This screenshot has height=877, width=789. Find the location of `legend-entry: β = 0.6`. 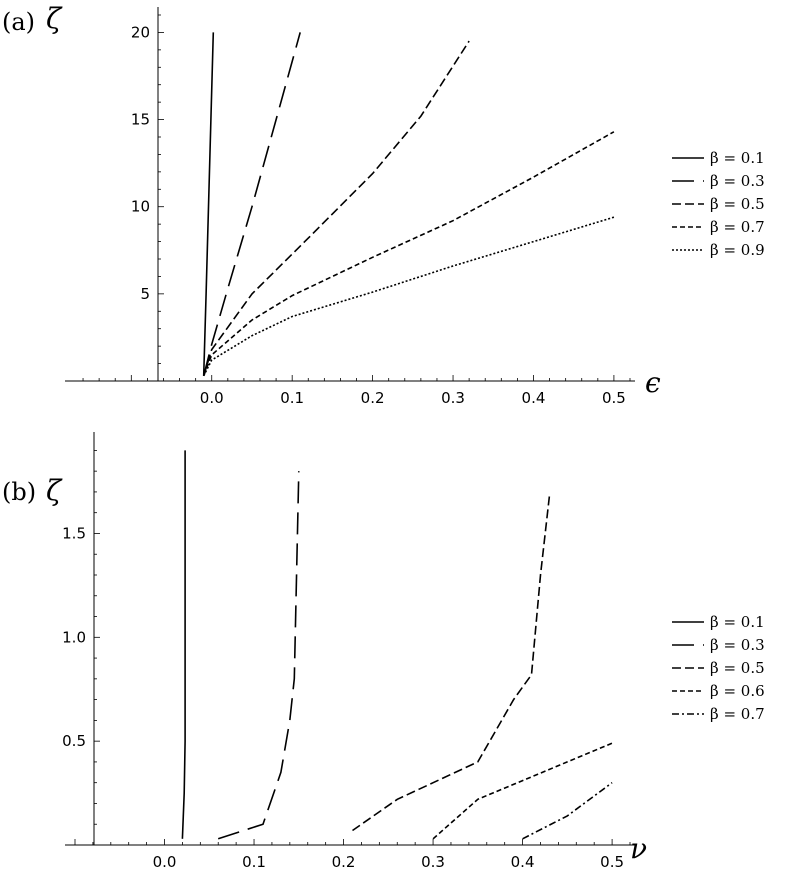

legend-entry: β = 0.6 is located at coordinates (737, 691).